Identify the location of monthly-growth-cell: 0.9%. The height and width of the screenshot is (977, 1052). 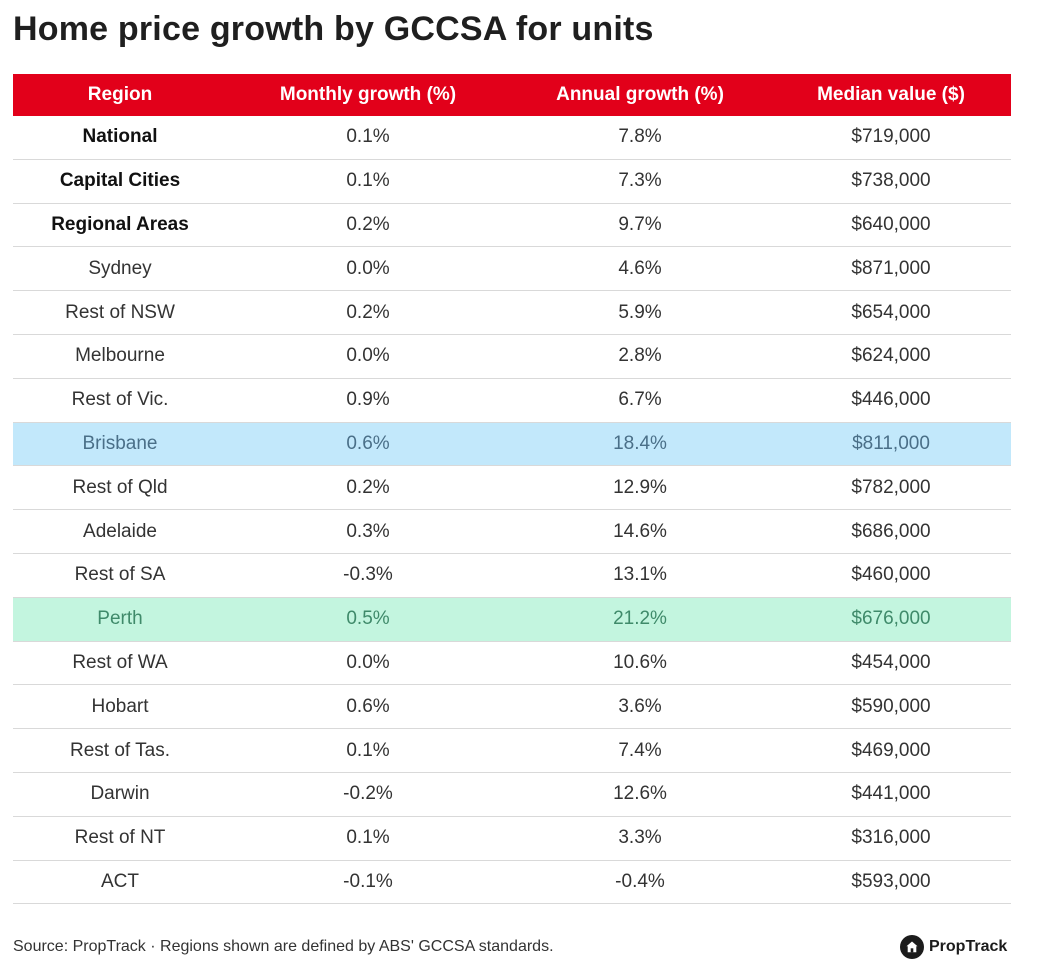
(368, 400).